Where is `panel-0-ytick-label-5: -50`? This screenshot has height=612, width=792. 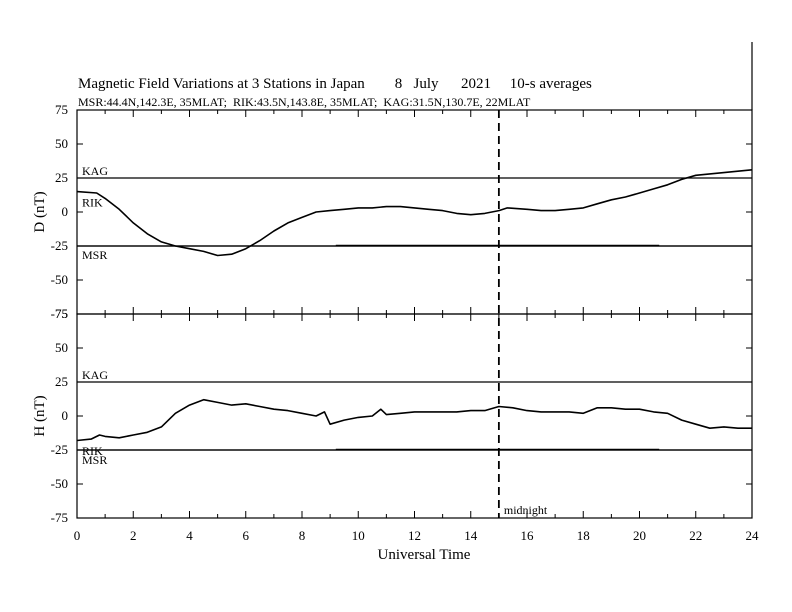
panel-0-ytick-label-5: -50 is located at coordinates (59, 279).